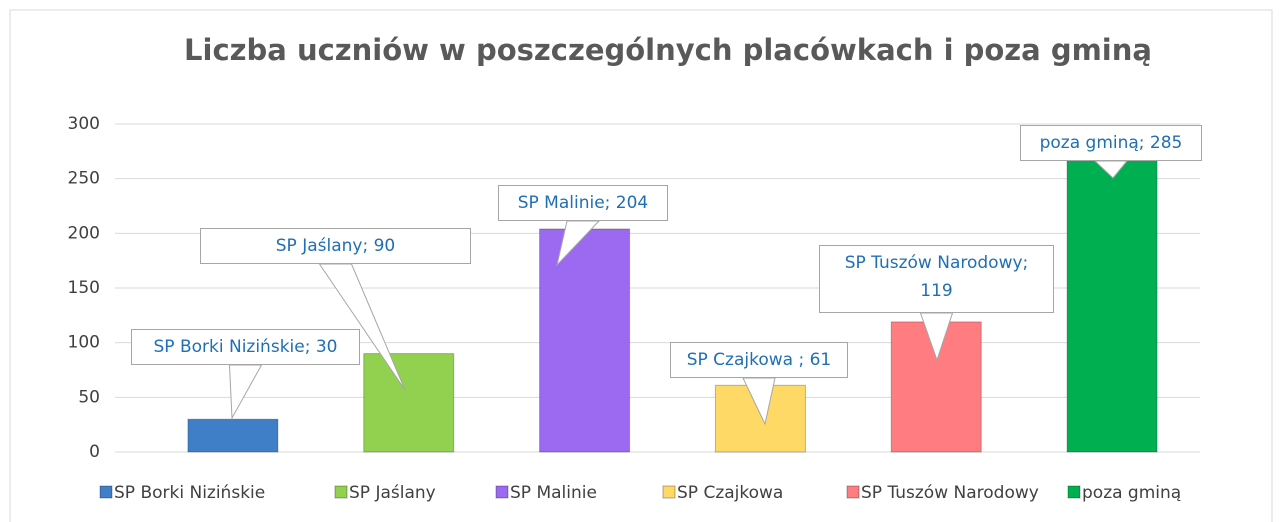 This screenshot has width=1280, height=522. I want to click on data-label: SP Borki Nizińskie; 30, so click(245, 347).